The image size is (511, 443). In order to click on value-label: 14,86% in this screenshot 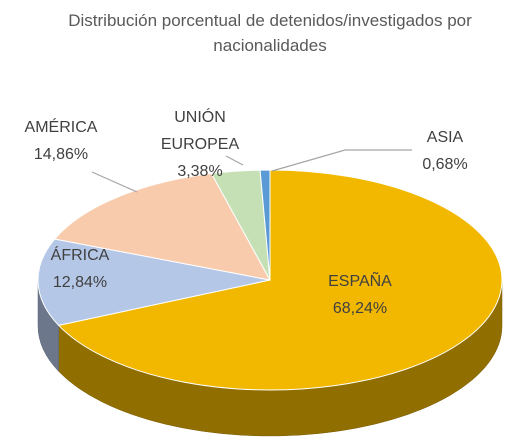, I will do `click(61, 154)`.